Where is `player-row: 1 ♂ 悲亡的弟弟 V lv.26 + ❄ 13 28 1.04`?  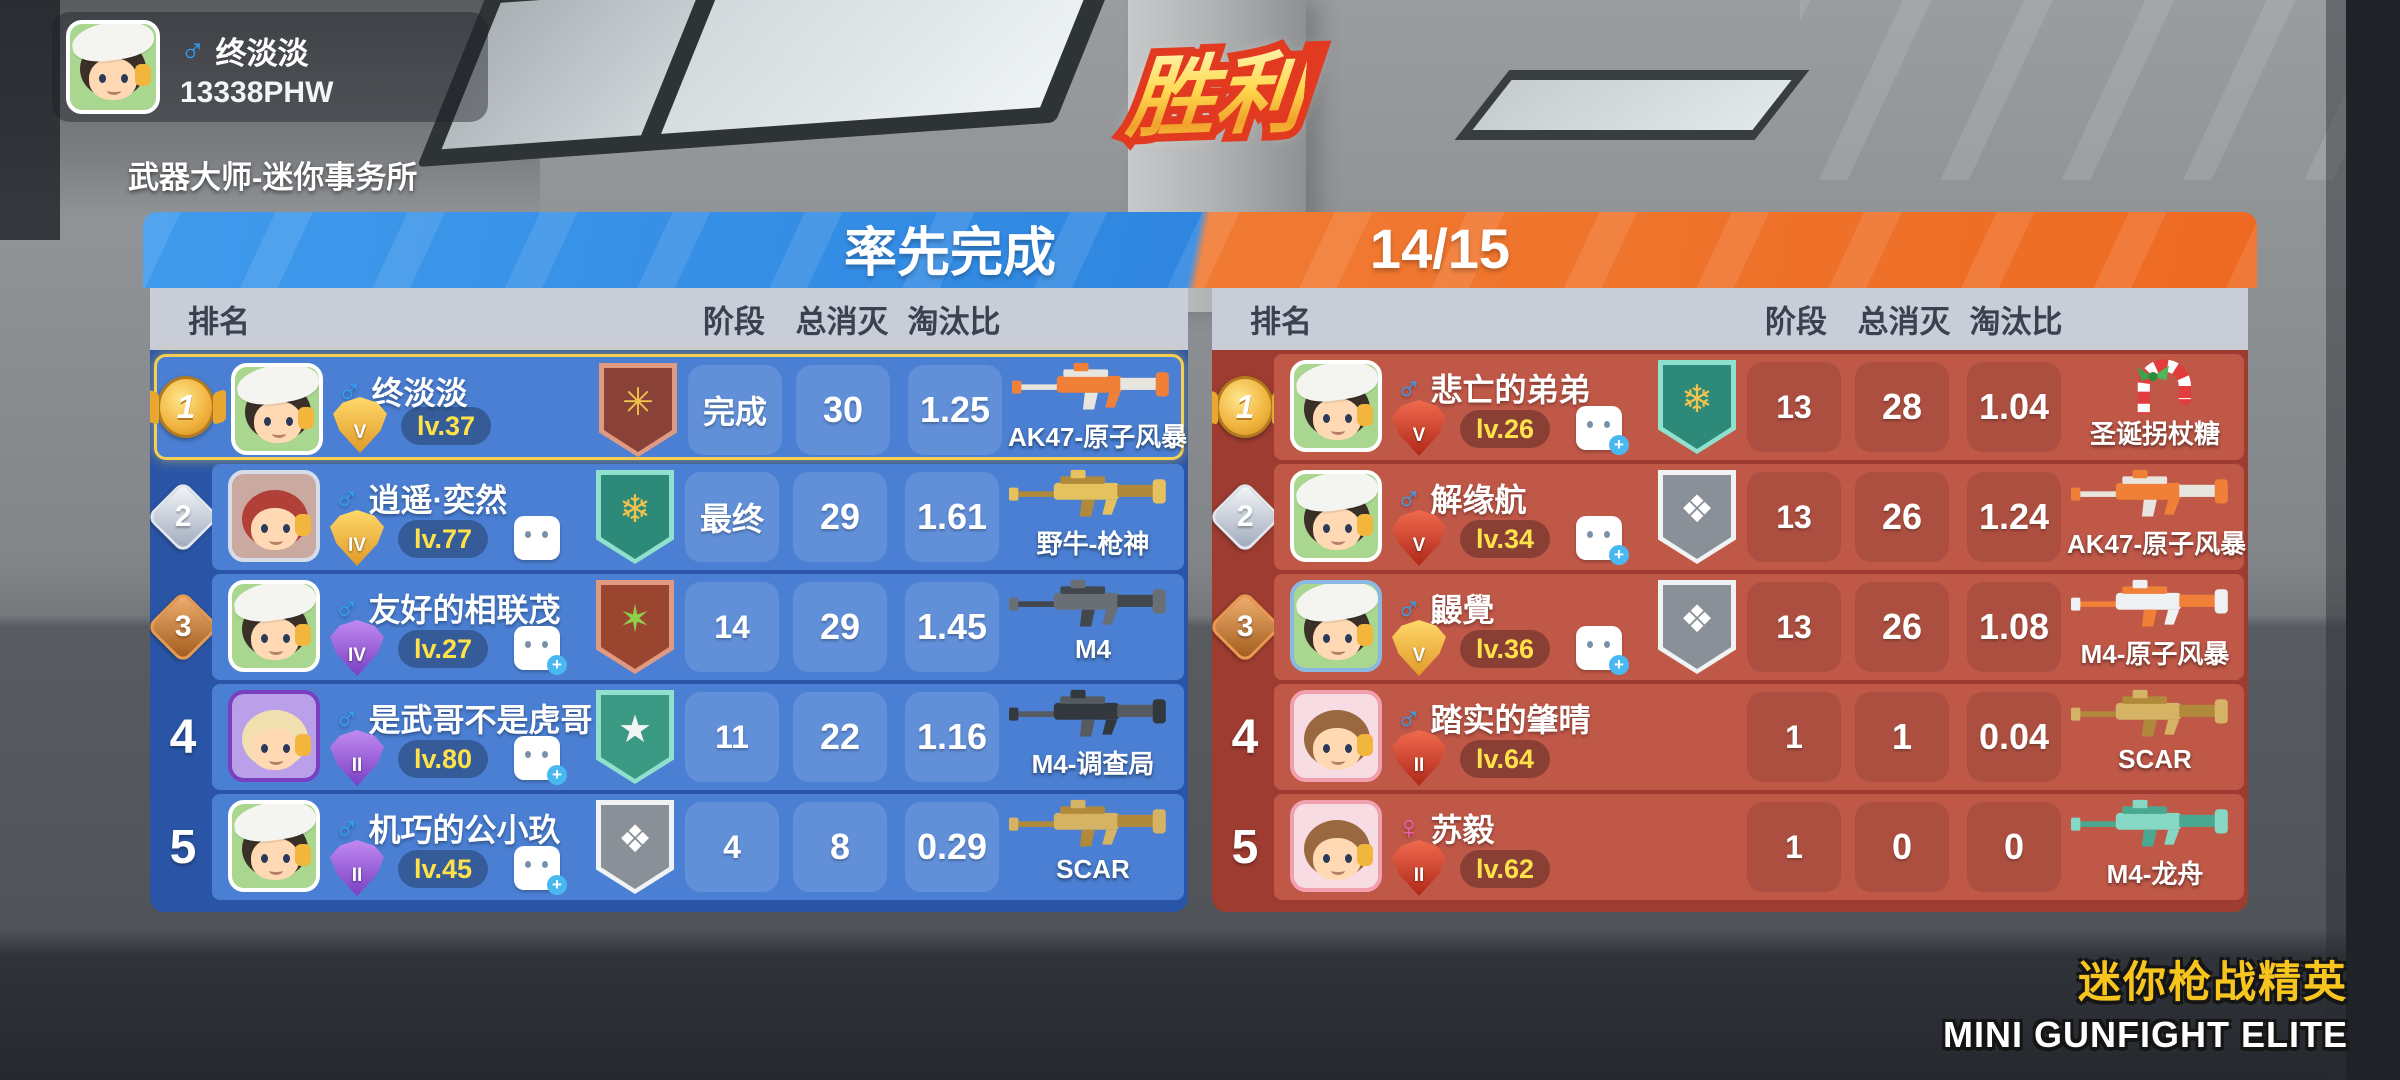
player-row: 1 ♂ 悲亡的弟弟 V lv.26 + ❄ 13 28 1.04 is located at coordinates (1730, 407).